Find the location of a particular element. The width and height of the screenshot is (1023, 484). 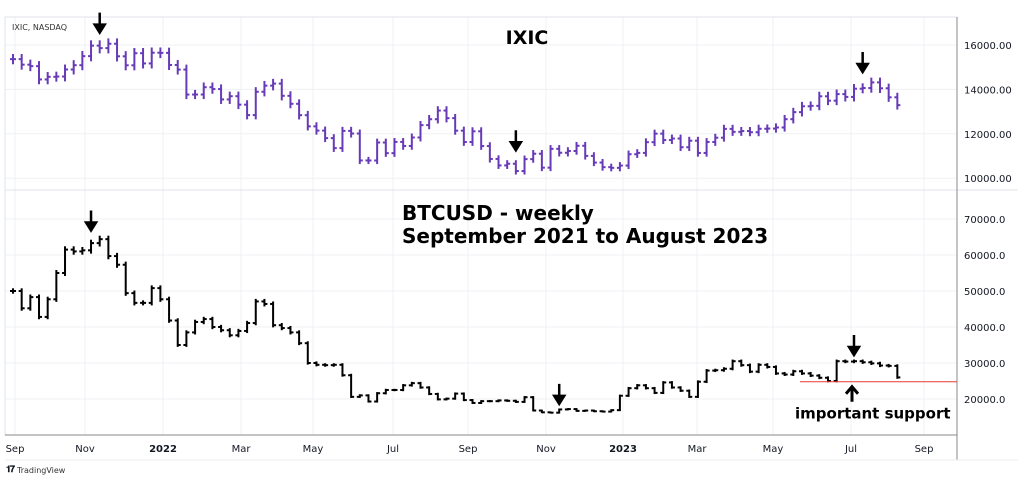

price-axis-label: 30000.0 is located at coordinates (984, 364).